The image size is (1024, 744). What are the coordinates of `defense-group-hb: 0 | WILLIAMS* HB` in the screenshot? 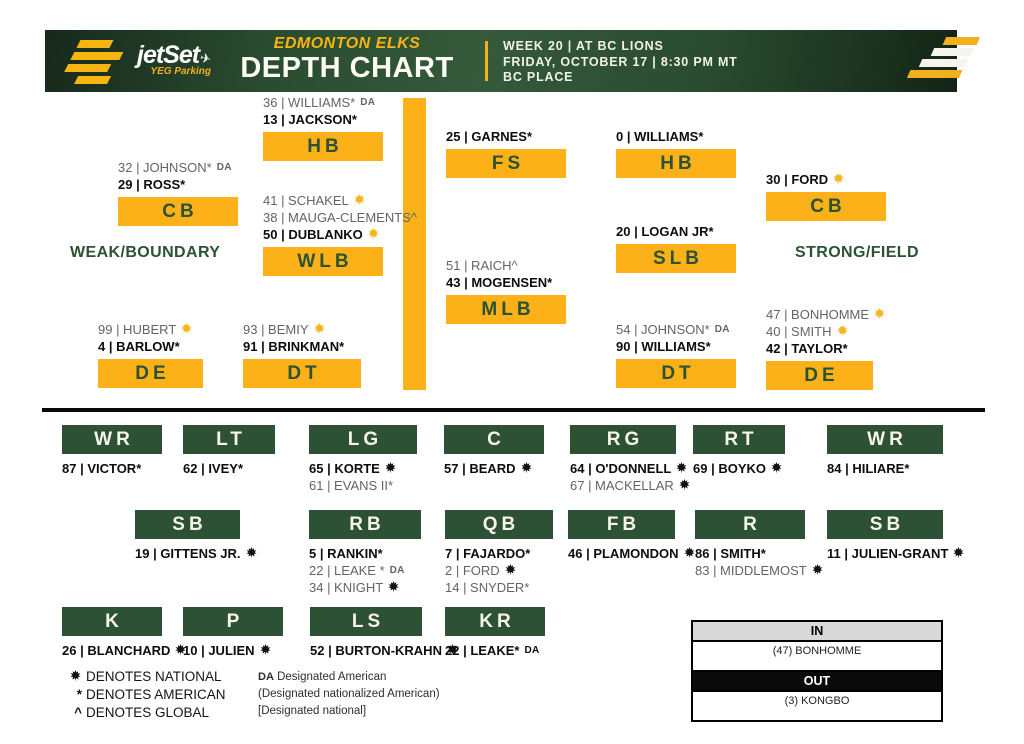 It's located at (676, 153).